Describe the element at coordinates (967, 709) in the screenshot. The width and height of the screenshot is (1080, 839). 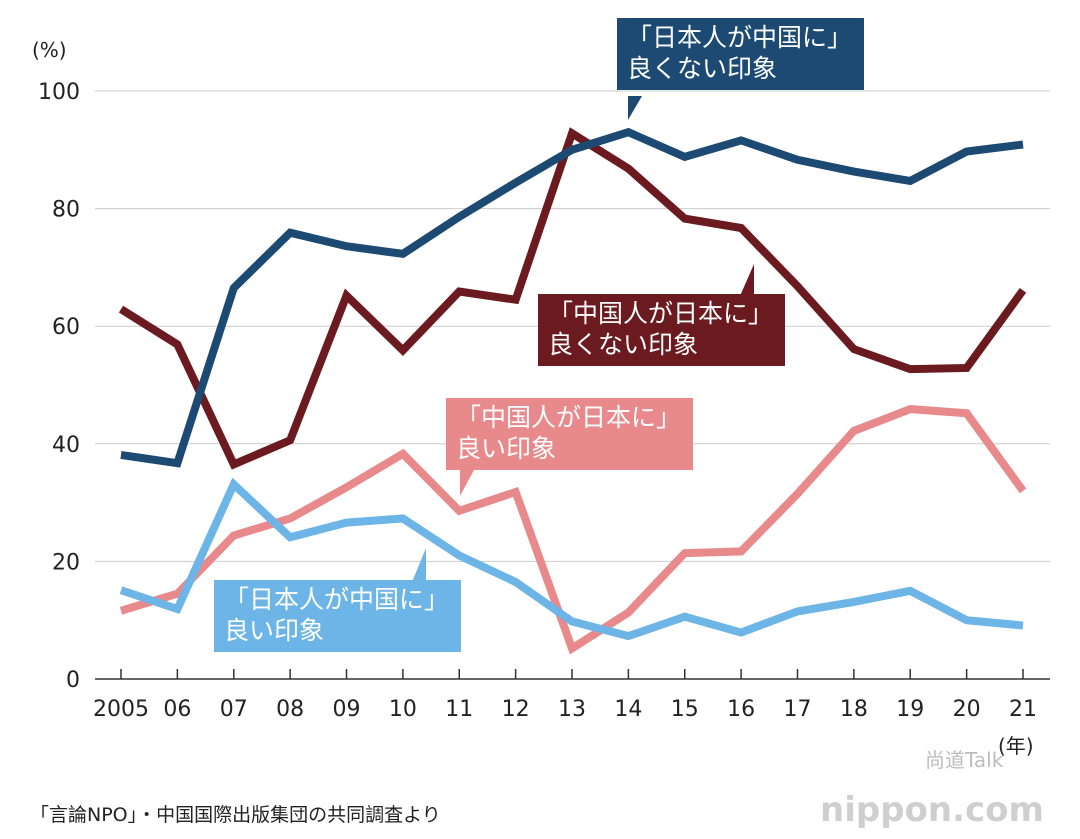
I see `x-tick-label: 20` at that location.